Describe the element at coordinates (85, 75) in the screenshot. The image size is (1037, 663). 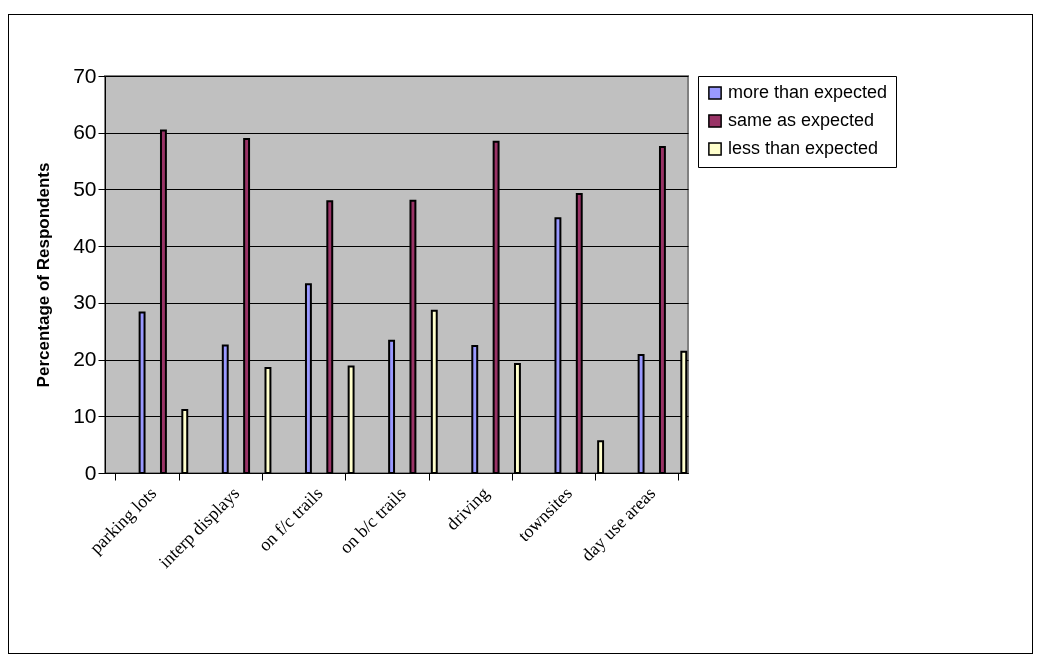
I see `y-tick-label: 70` at that location.